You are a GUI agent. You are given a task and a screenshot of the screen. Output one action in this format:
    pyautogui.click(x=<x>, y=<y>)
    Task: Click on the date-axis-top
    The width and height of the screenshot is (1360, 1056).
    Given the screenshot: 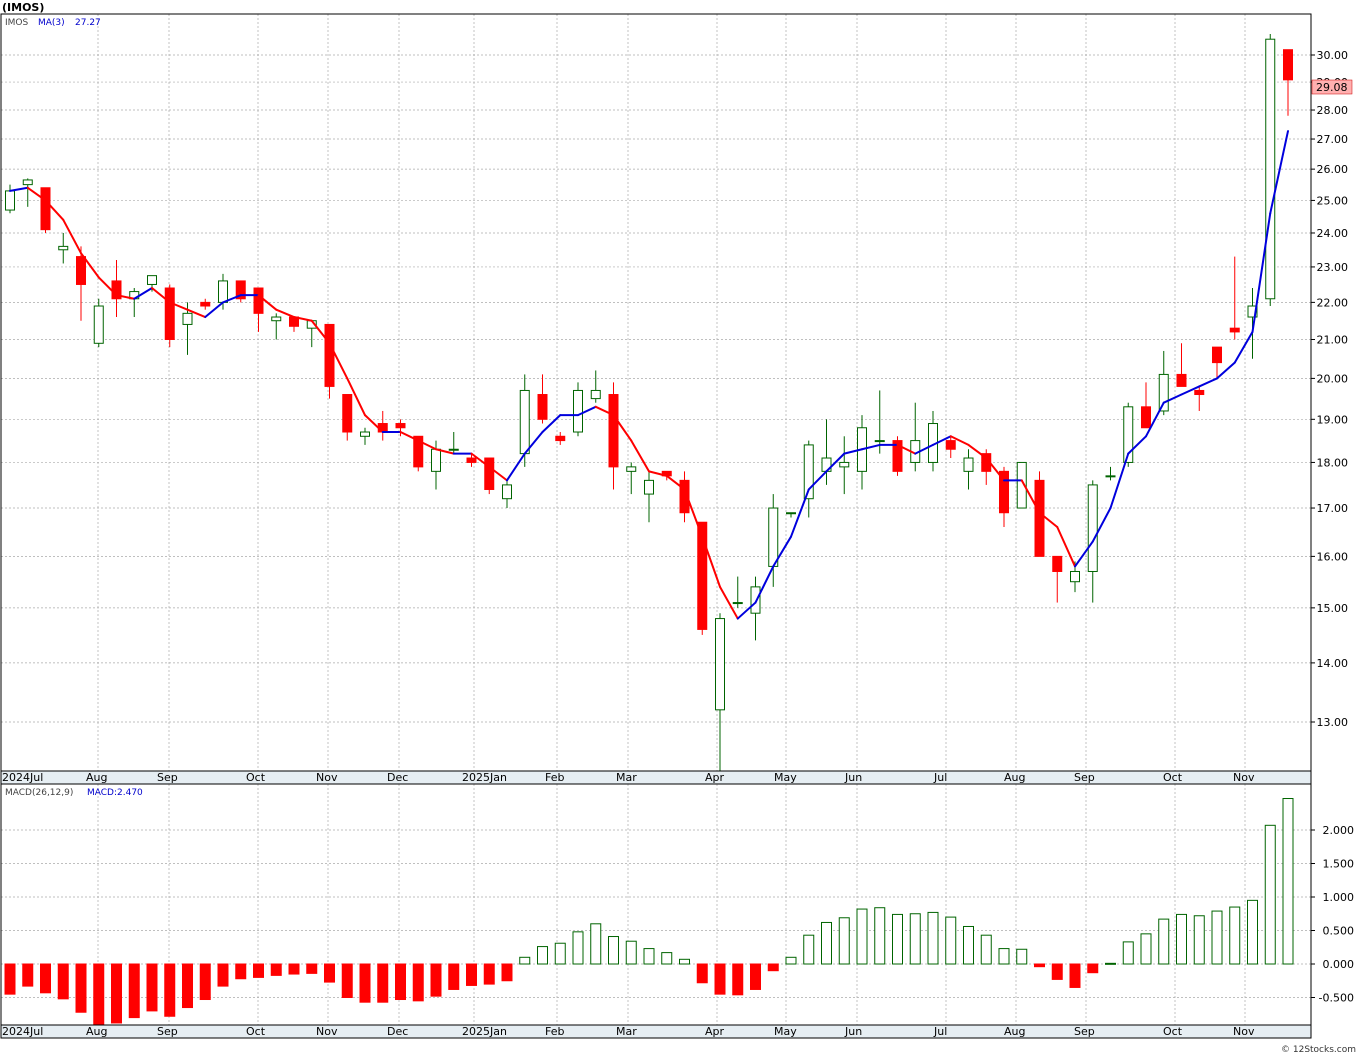 What is the action you would take?
    pyautogui.click(x=656, y=777)
    